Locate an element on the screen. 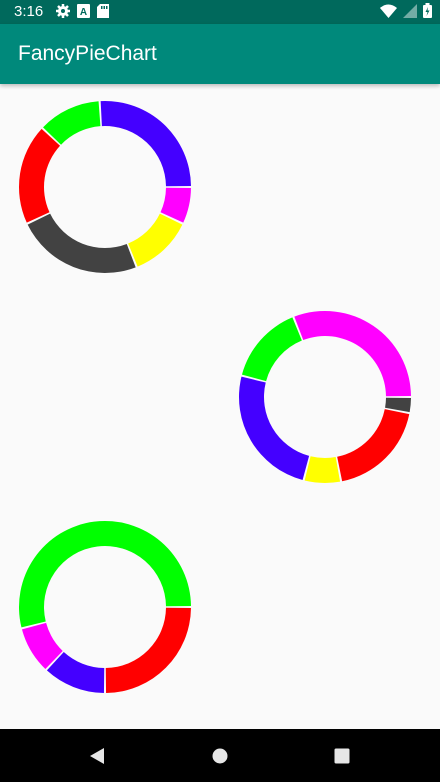 The width and height of the screenshot is (440, 782). gear-icon is located at coordinates (63, 13).